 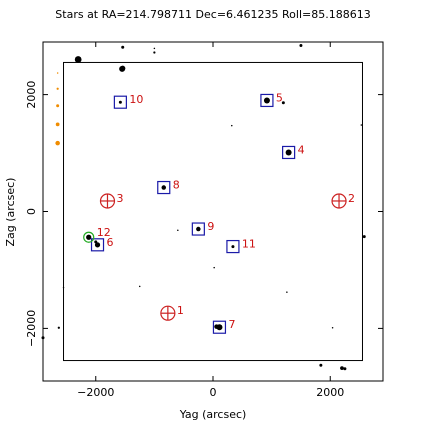 What do you see at coordinates (95, 392) in the screenshot?
I see `x-tick-label: −2000` at bounding box center [95, 392].